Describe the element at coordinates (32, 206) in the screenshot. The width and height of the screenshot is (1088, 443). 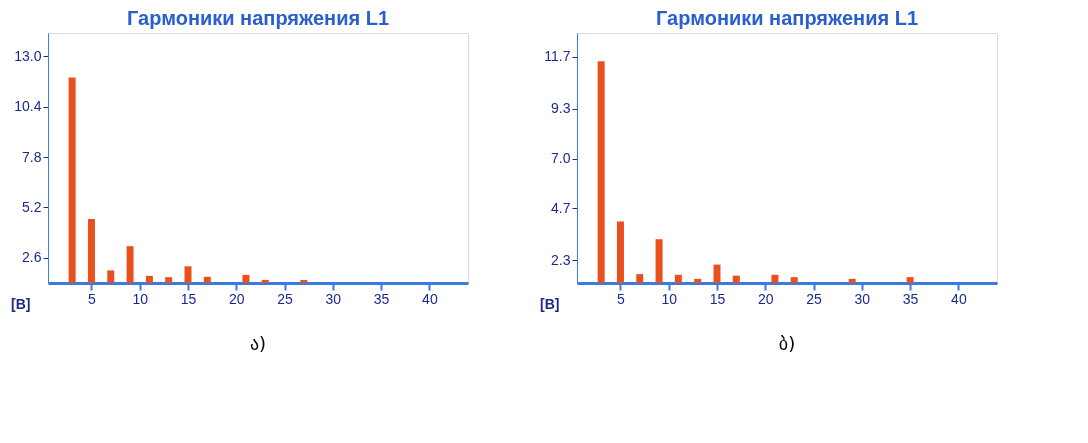
I see `y-tick-label: 5.2` at that location.